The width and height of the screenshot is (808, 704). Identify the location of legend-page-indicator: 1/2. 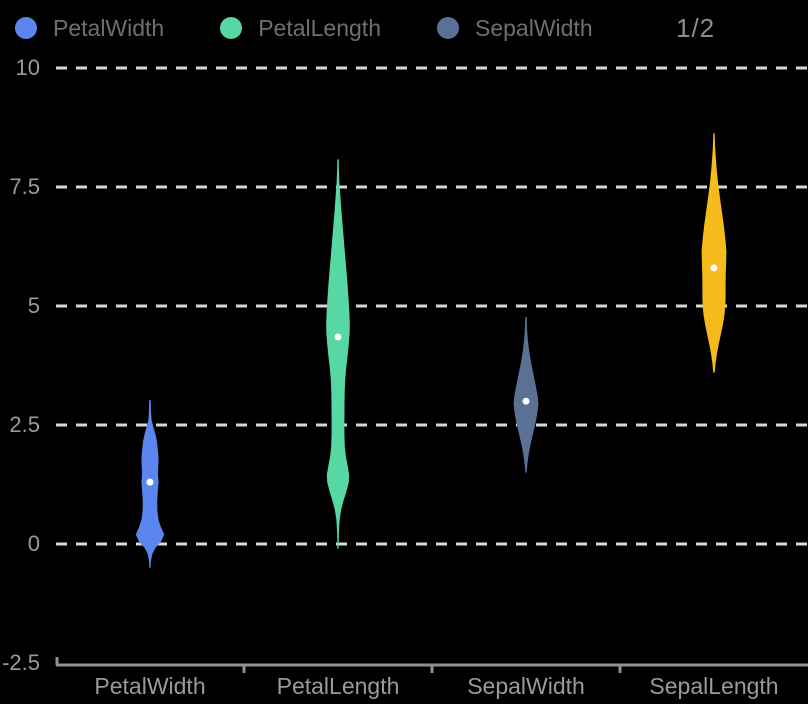
(696, 28).